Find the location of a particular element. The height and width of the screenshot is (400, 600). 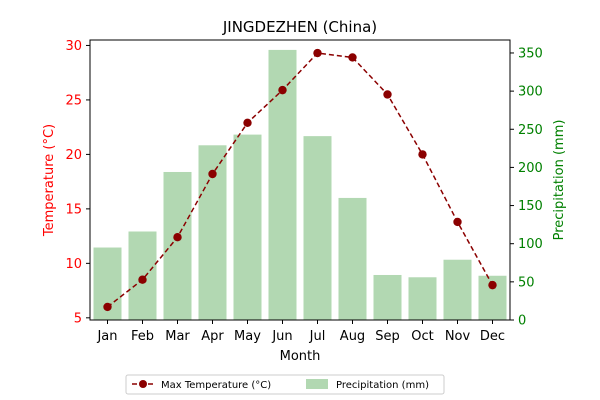

y-left-tick-label: 30 is located at coordinates (73, 46).